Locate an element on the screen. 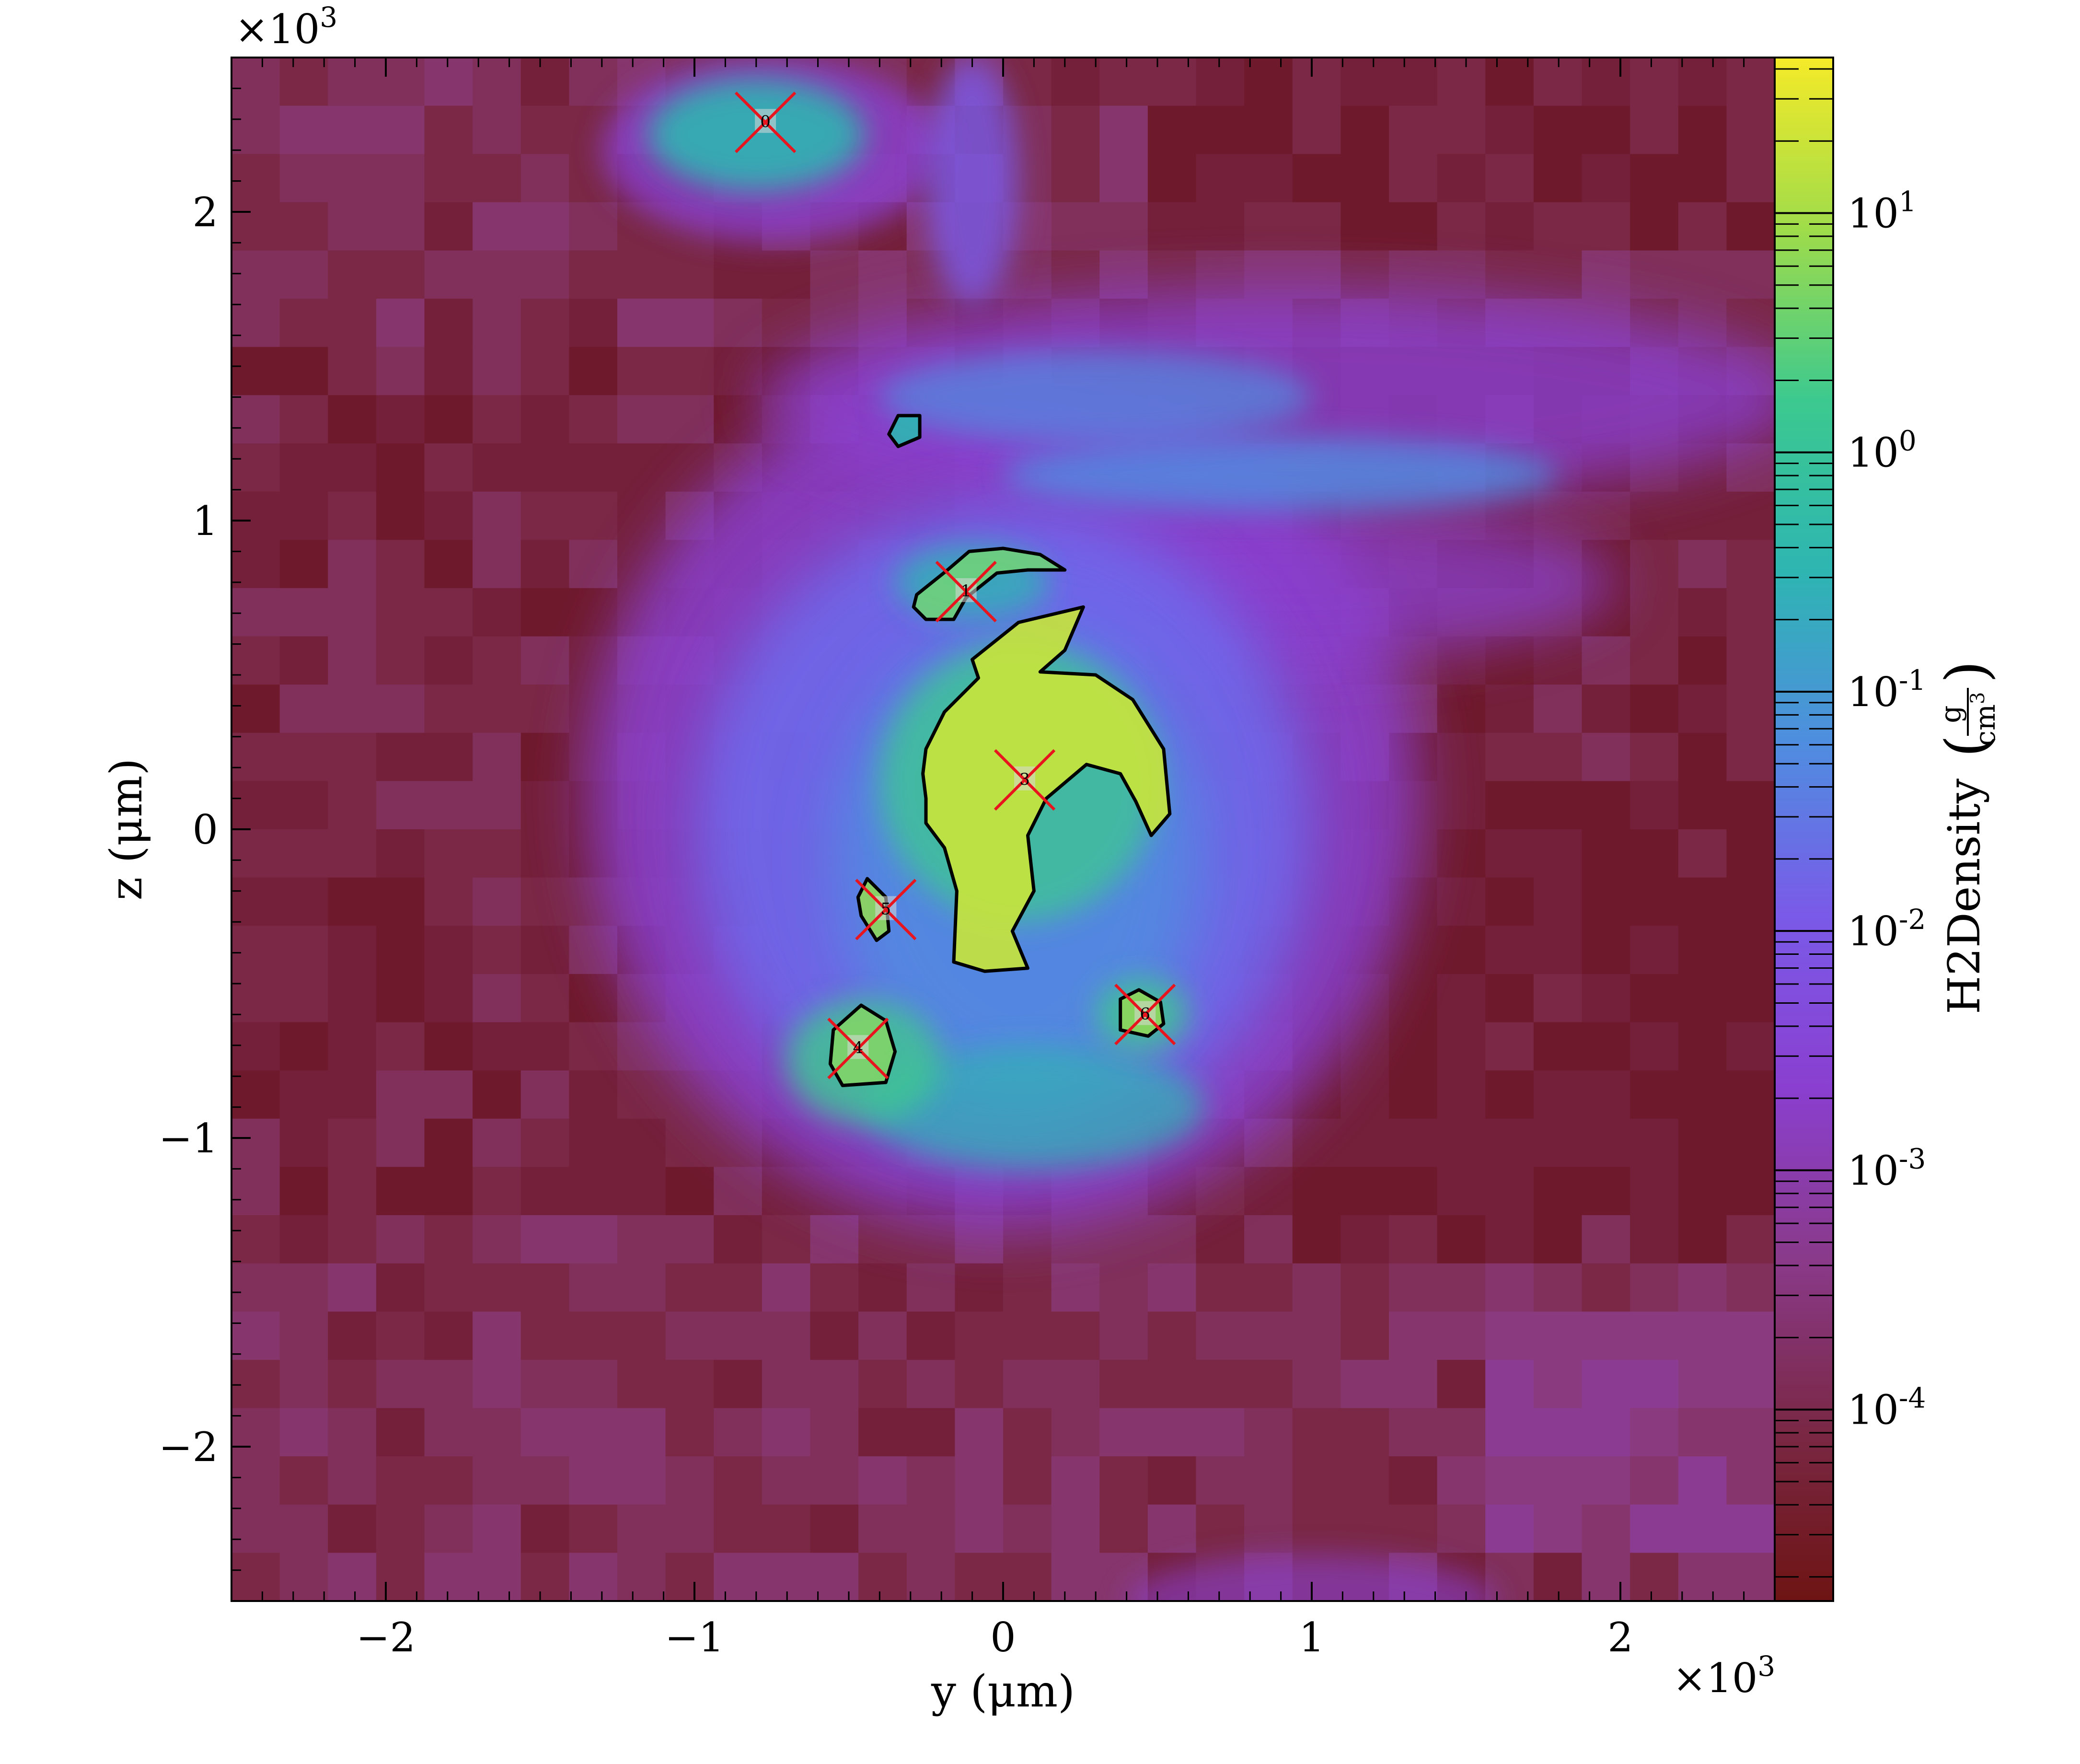  halo-marker: 1 is located at coordinates (966, 591).